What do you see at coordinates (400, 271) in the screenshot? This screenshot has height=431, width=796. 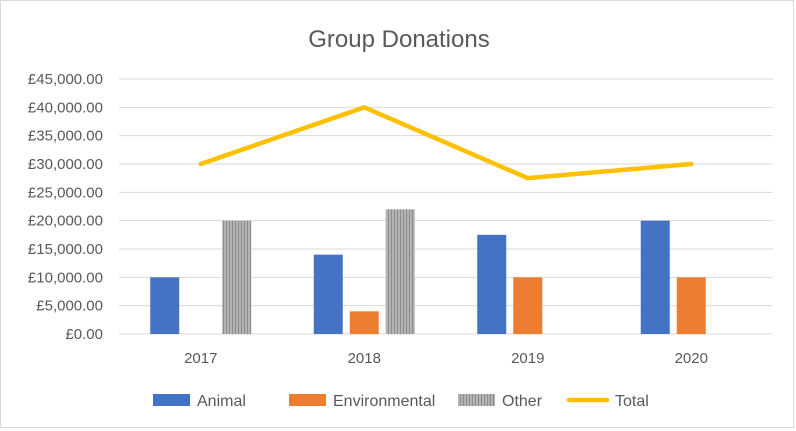 I see `bar-other-2018` at bounding box center [400, 271].